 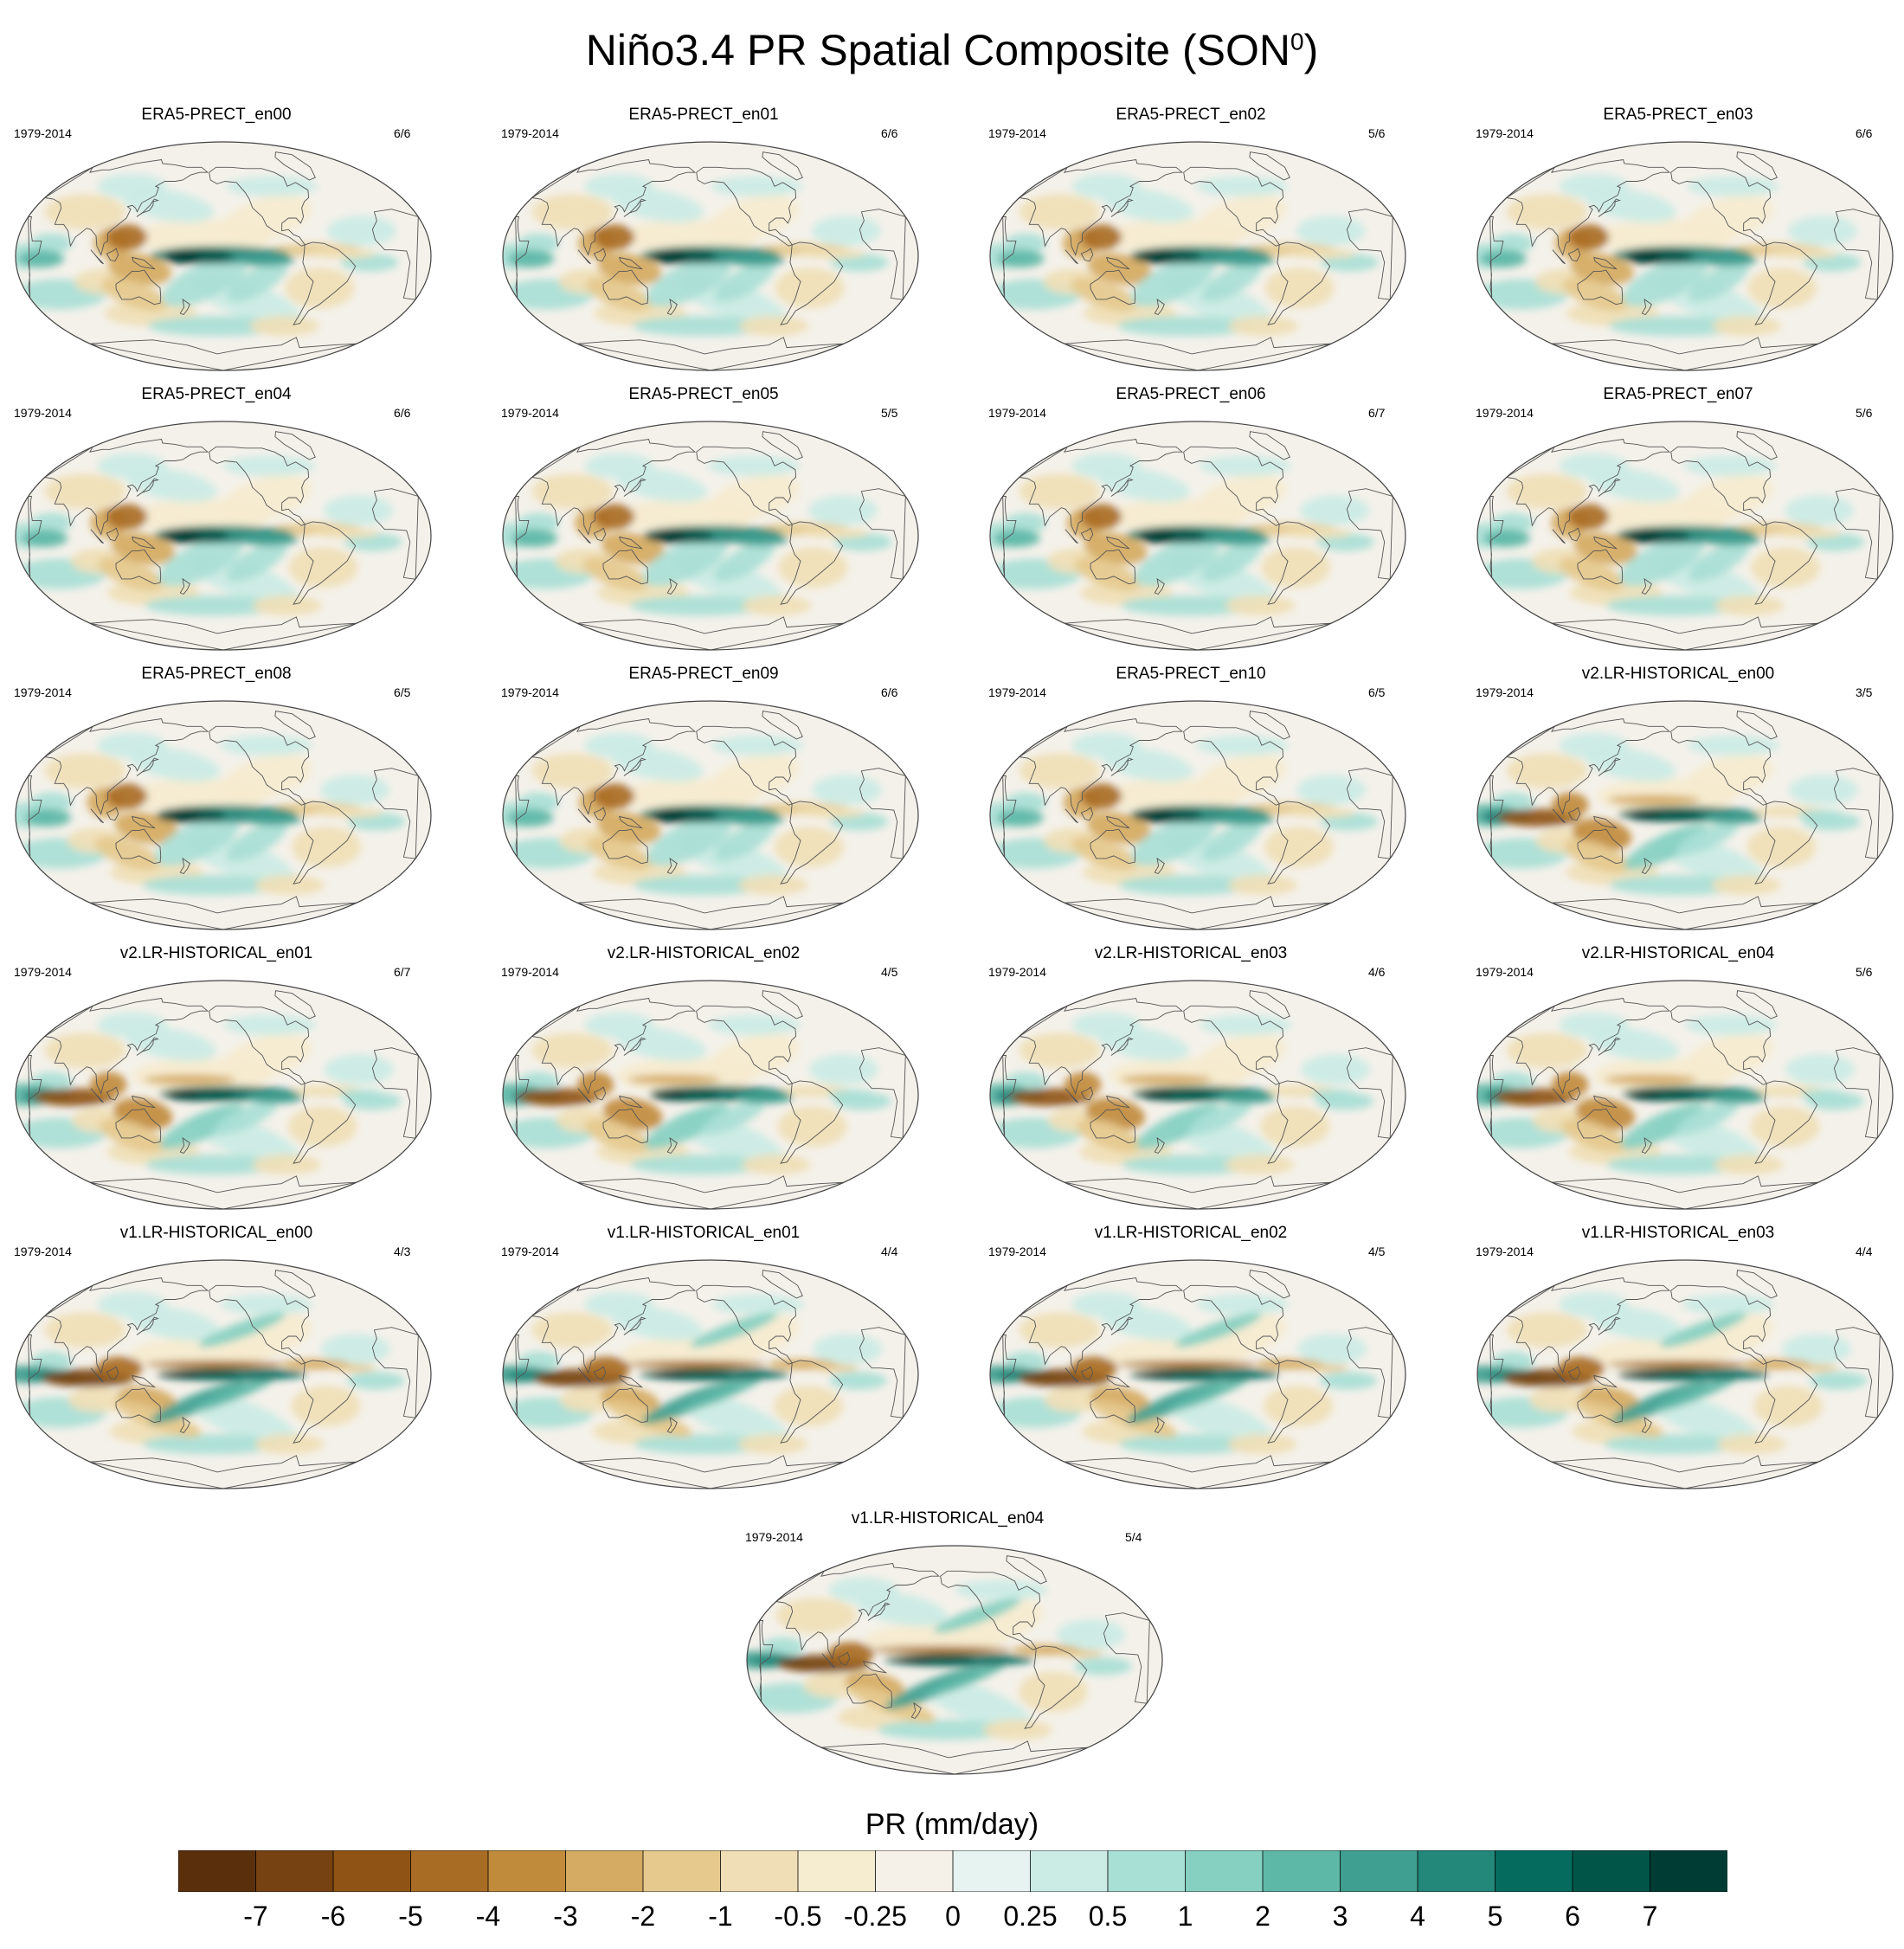 What do you see at coordinates (488, 1916) in the screenshot?
I see `colorbar-tick-label: -4` at bounding box center [488, 1916].